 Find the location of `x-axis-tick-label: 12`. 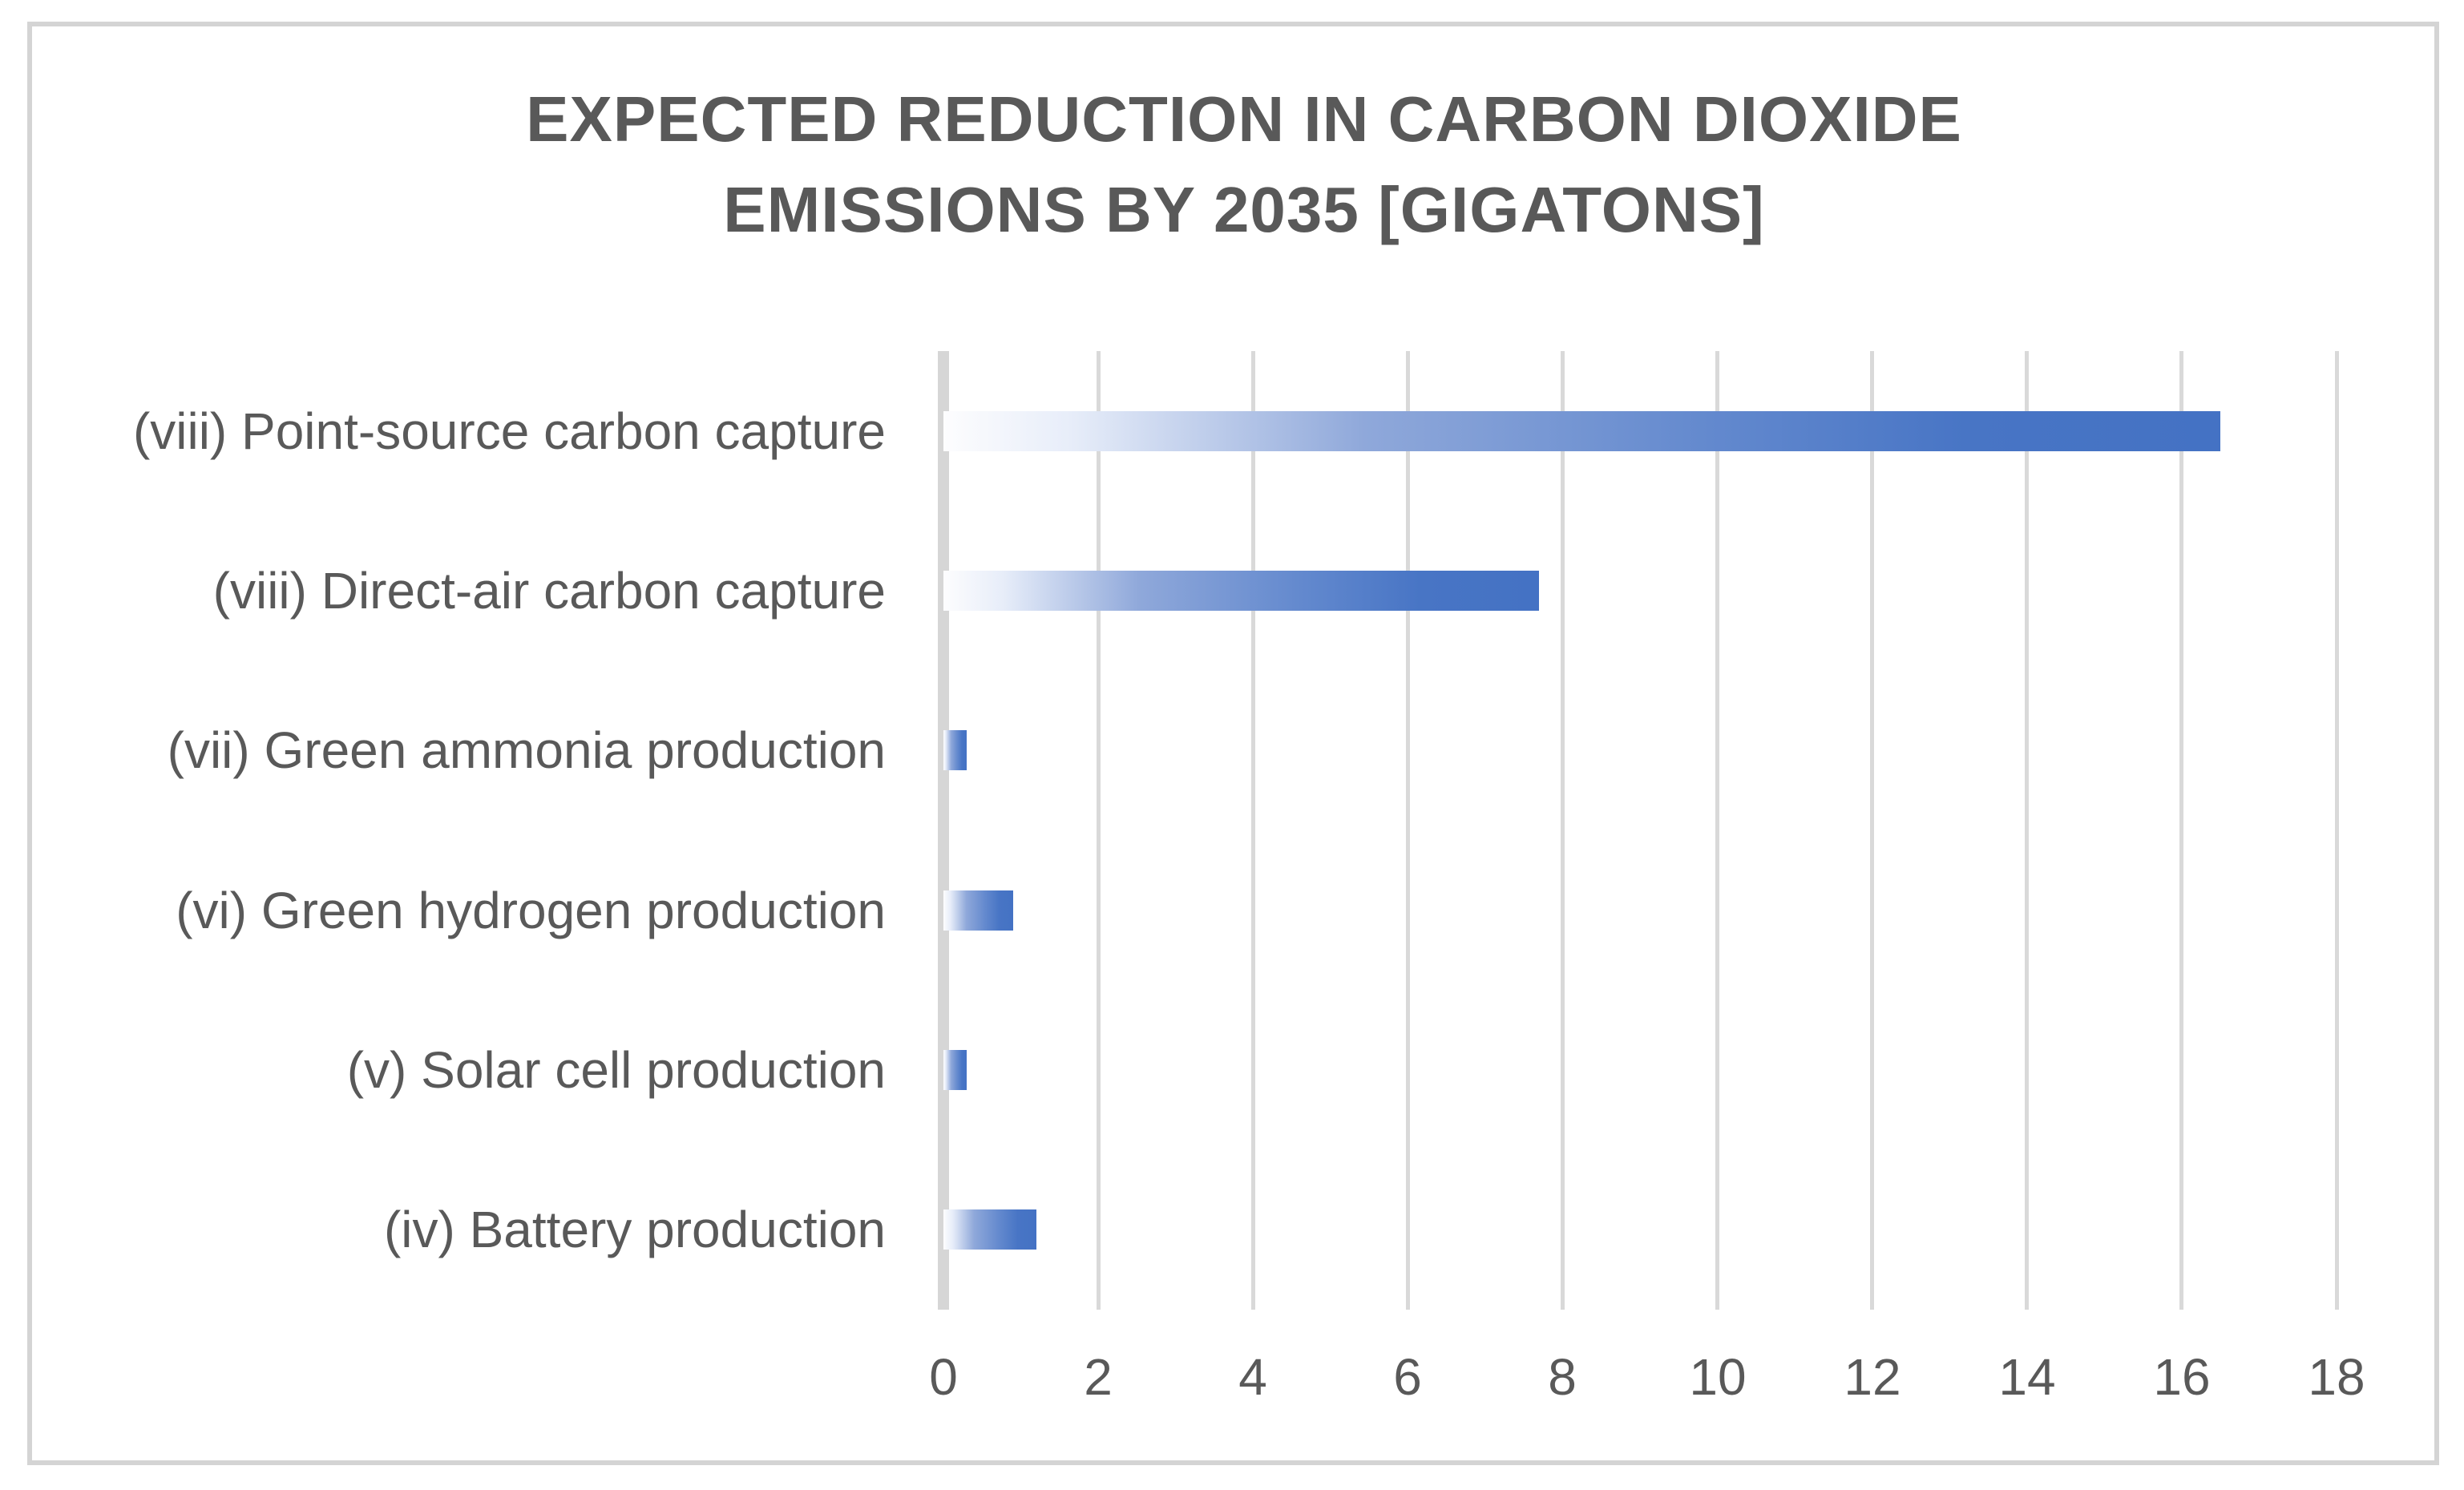

x-axis-tick-label: 12 is located at coordinates (1873, 1377).